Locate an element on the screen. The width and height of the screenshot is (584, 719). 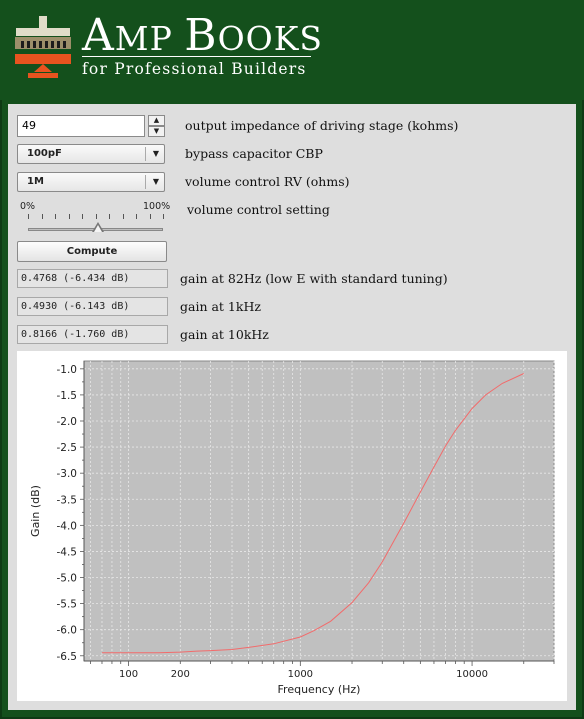
y-tick-label: -4.0 is located at coordinates (67, 526).